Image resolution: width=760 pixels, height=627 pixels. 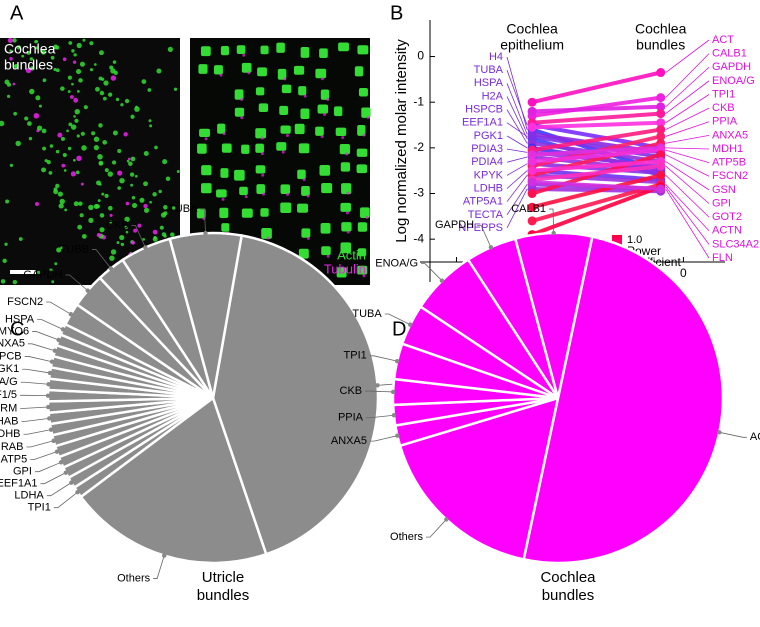 What do you see at coordinates (9, 382) in the screenshot?
I see `slice-label: ENOA/G` at bounding box center [9, 382].